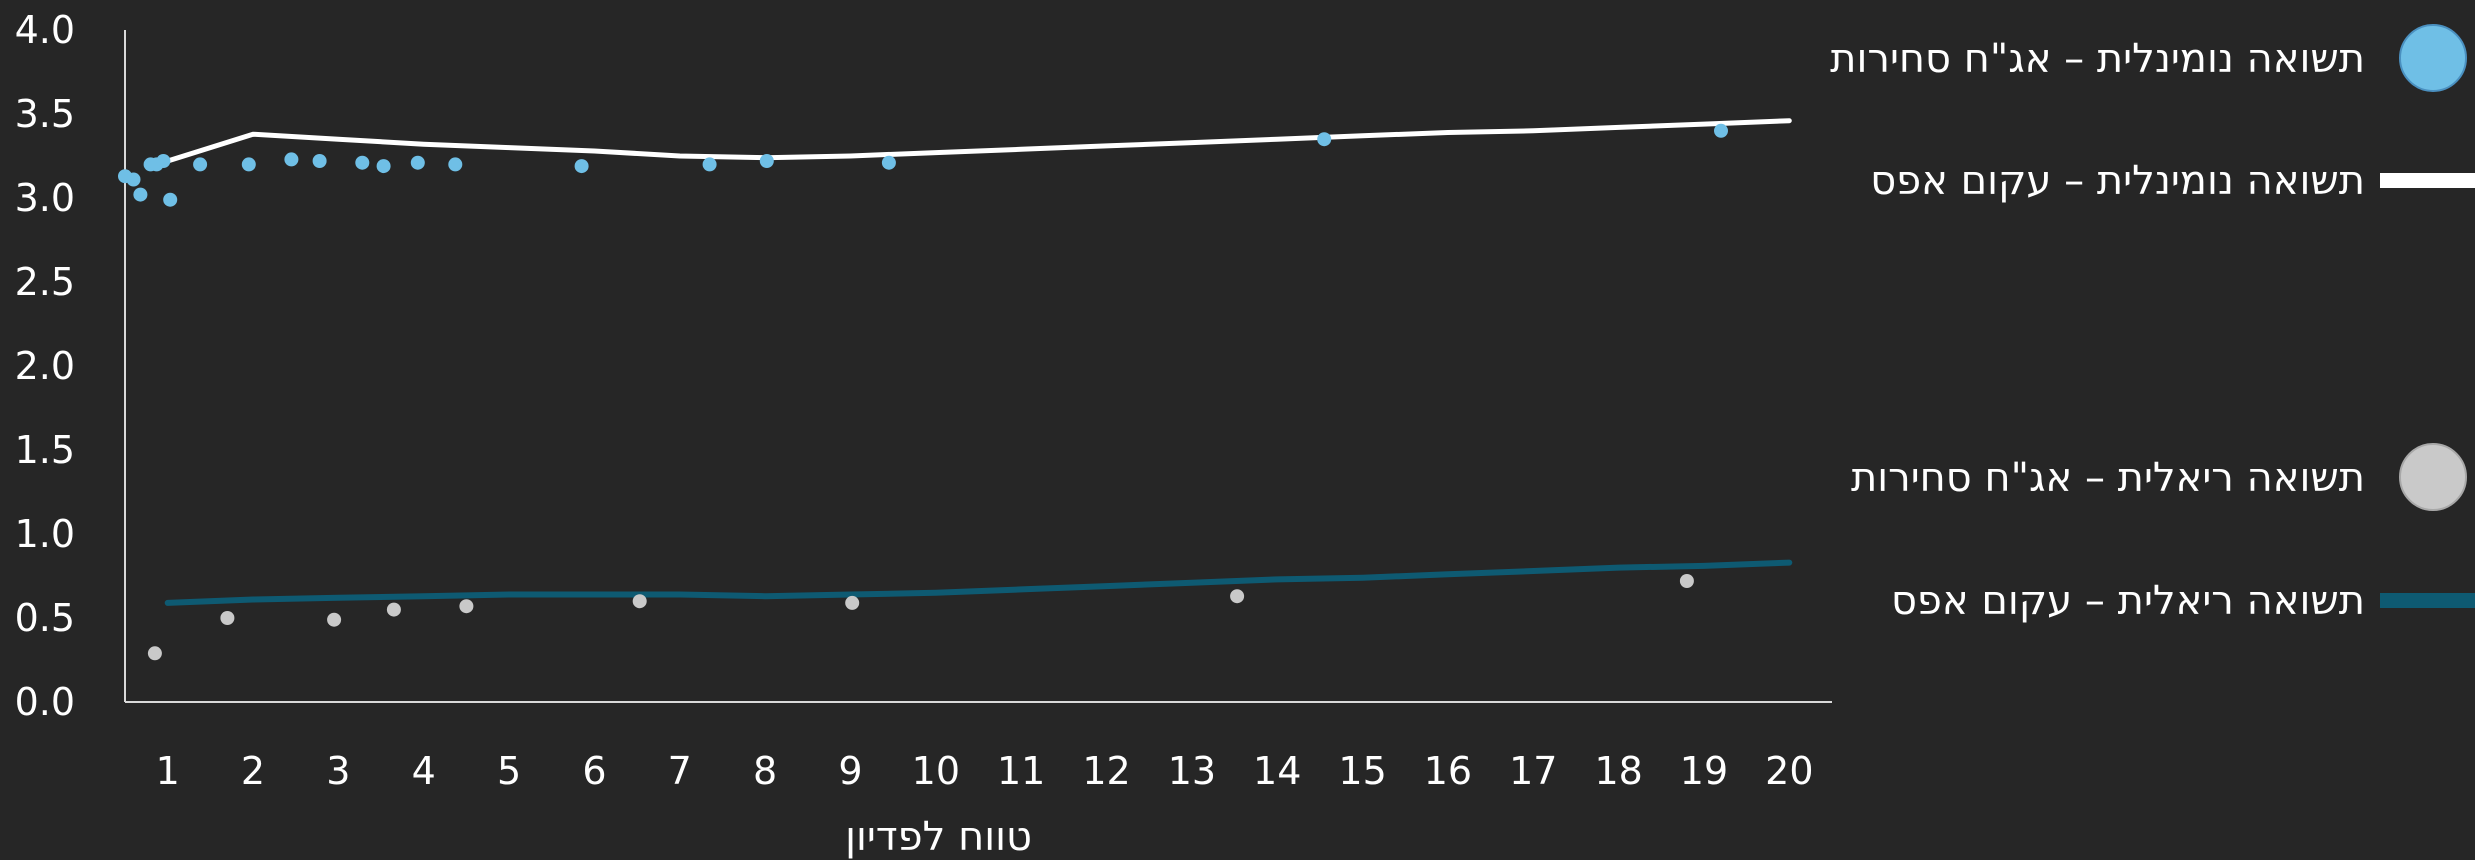 The image size is (2475, 860). I want to click on x-tick-label: 3, so click(338, 771).